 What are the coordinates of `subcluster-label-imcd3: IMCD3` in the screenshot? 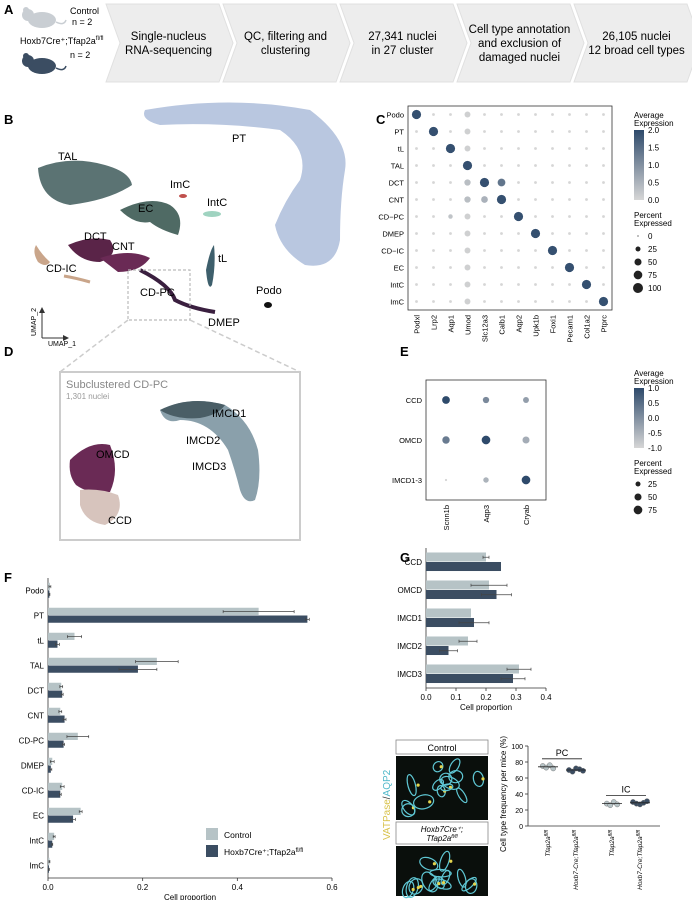 It's located at (209, 467).